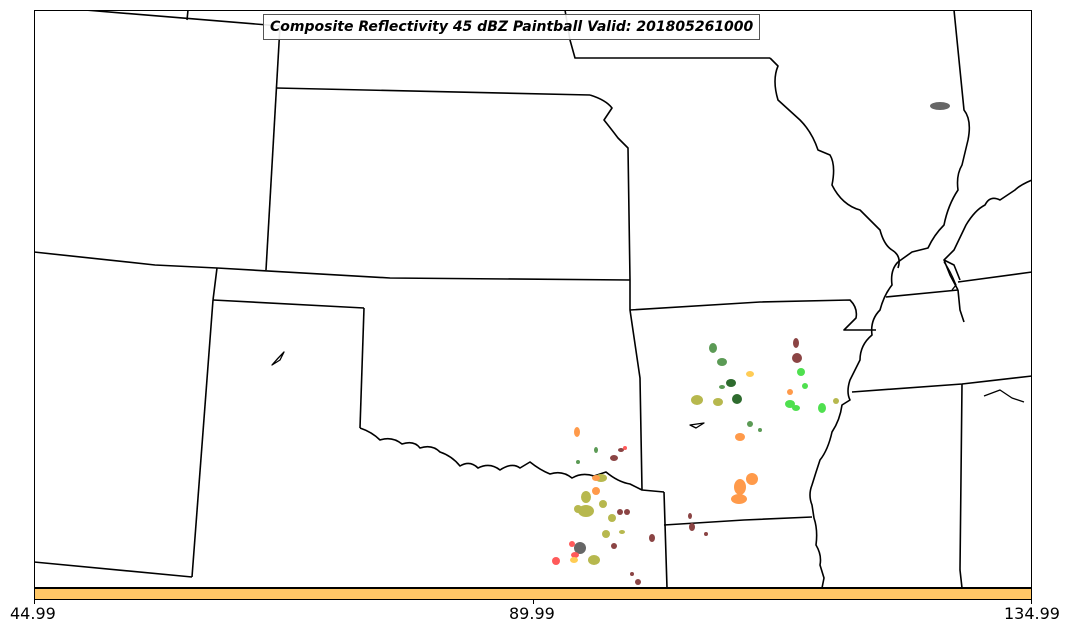 This screenshot has height=633, width=1070. Describe the element at coordinates (533, 594) in the screenshot. I see `colorbar` at that location.